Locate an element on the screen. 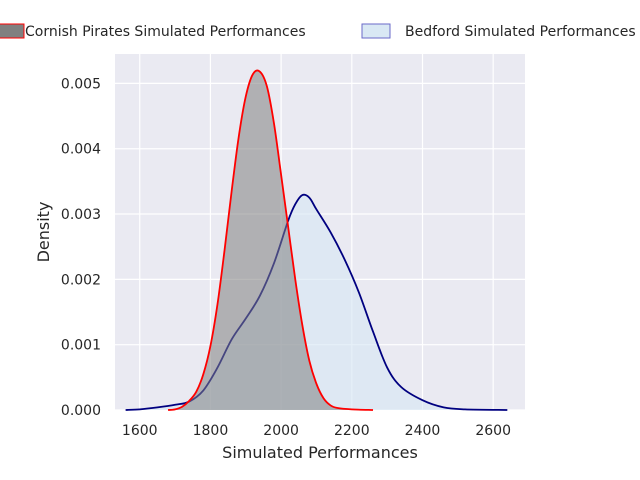 The height and width of the screenshot is (480, 640). y-axis-label: Density is located at coordinates (43, 232).